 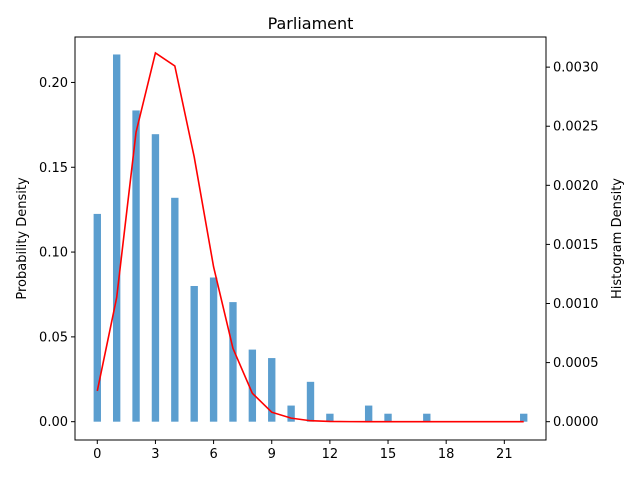 What do you see at coordinates (53, 168) in the screenshot?
I see `left-y-tick-label: 0.15` at bounding box center [53, 168].